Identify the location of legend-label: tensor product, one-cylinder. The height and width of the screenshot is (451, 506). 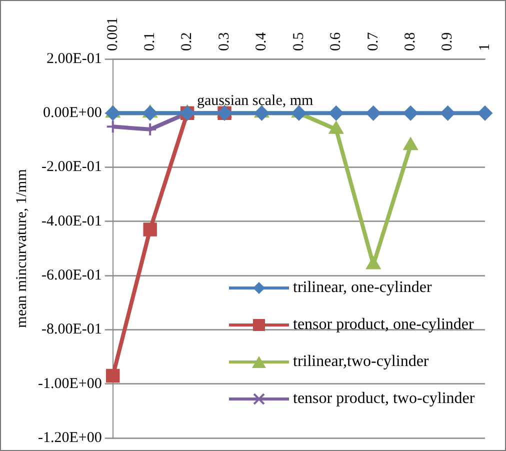
(383, 325).